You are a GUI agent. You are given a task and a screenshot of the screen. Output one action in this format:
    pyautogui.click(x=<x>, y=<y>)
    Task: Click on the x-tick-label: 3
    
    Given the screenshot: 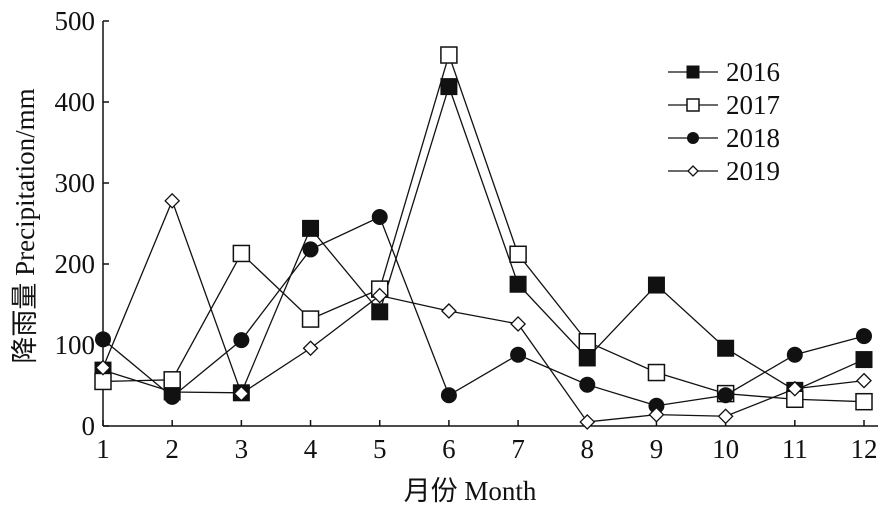 What is the action you would take?
    pyautogui.click(x=242, y=449)
    